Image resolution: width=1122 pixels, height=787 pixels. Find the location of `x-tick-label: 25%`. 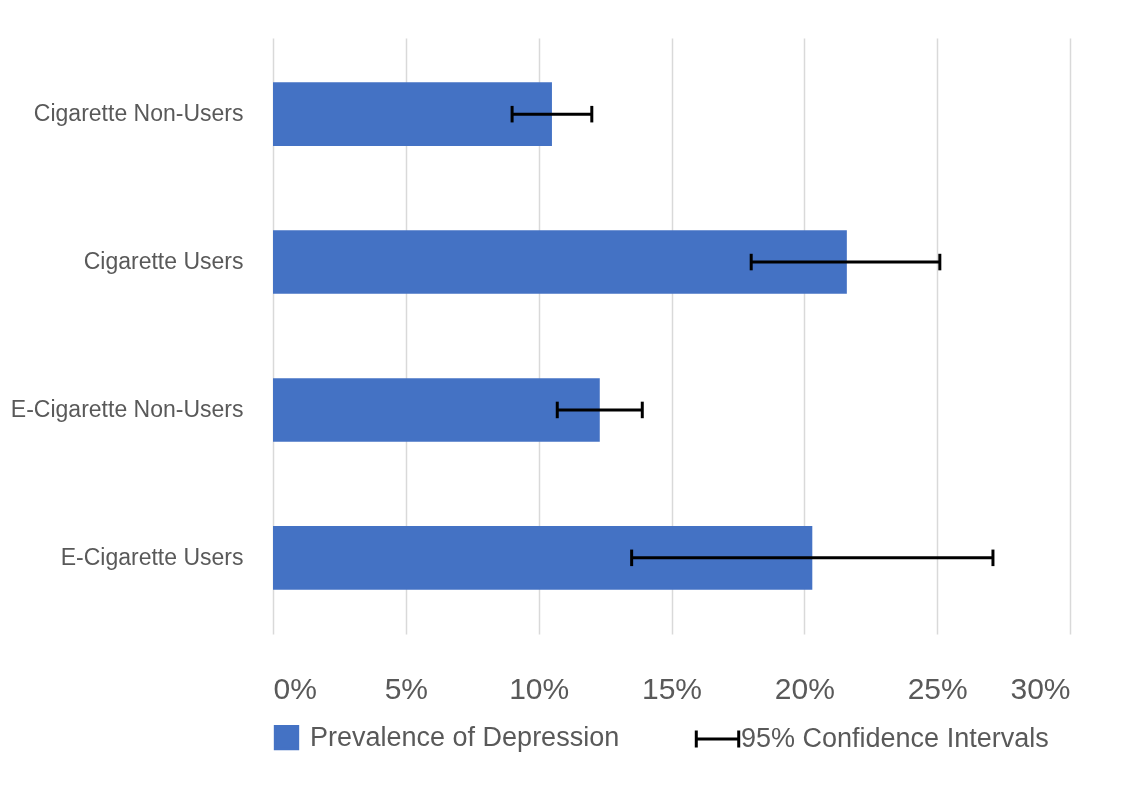

x-tick-label: 25% is located at coordinates (937, 688).